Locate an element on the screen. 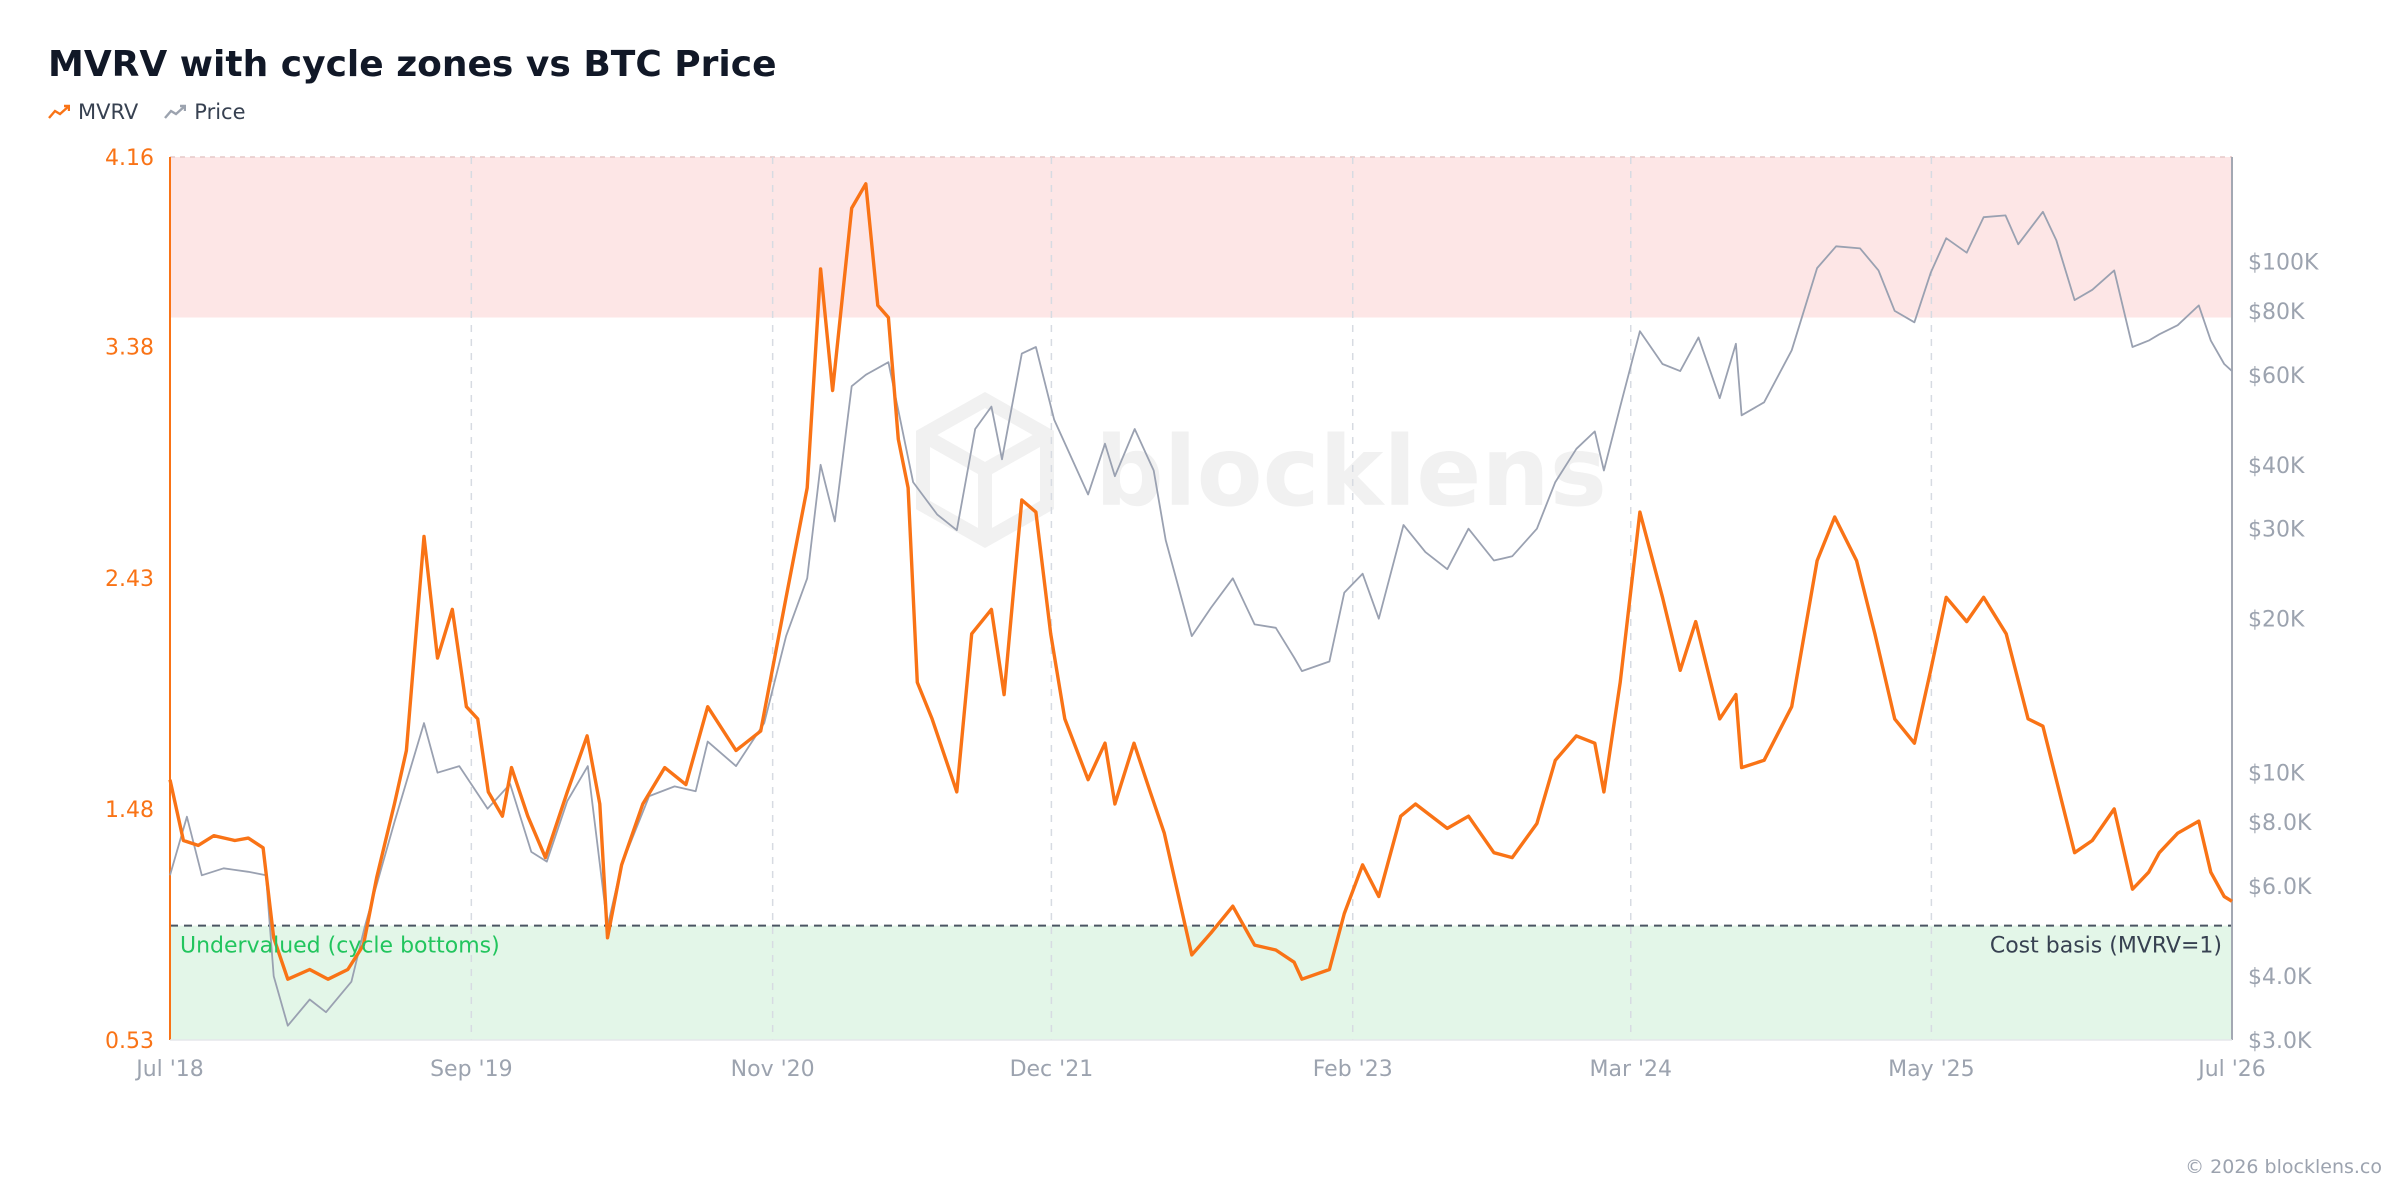  x-tick-label: Feb '23 is located at coordinates (1353, 1069).